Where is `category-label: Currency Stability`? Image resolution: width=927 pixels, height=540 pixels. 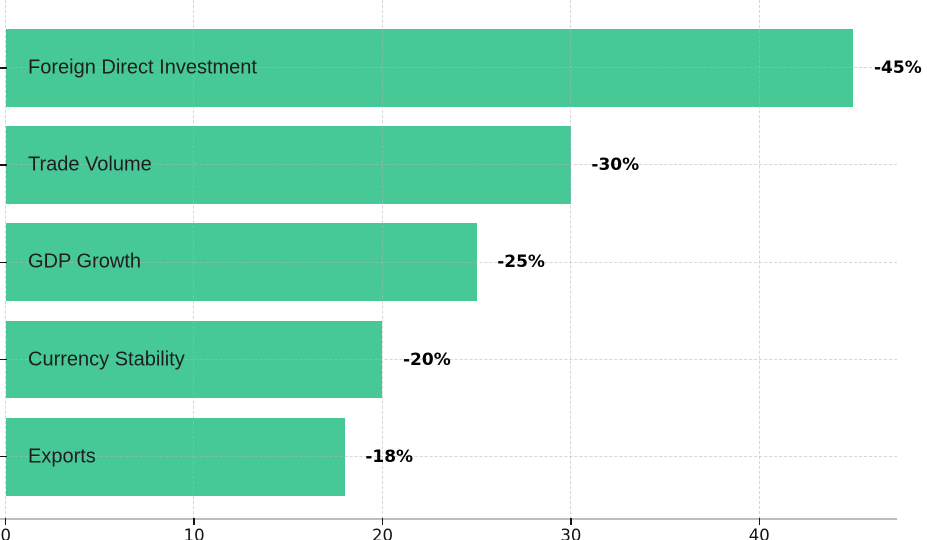
category-label: Currency Stability is located at coordinates (106, 359).